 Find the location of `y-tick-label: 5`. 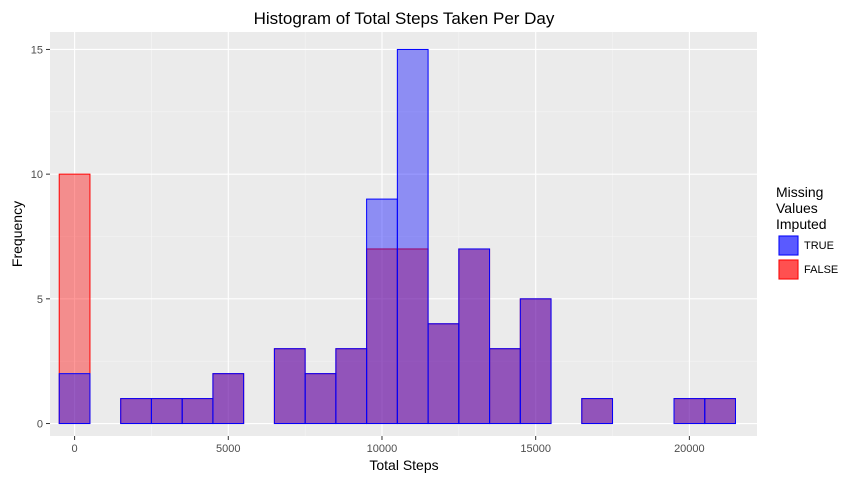

y-tick-label: 5 is located at coordinates (40, 300).